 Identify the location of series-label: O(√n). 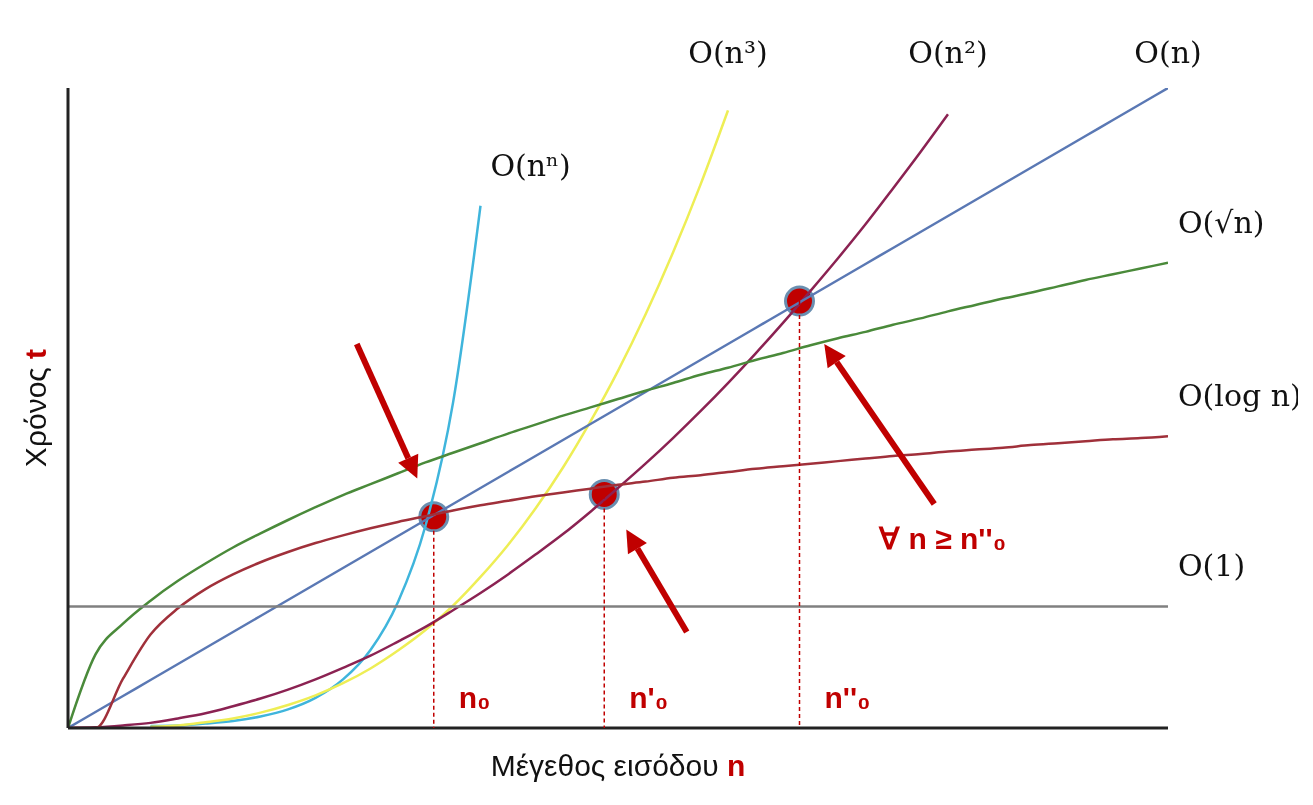
(1221, 222).